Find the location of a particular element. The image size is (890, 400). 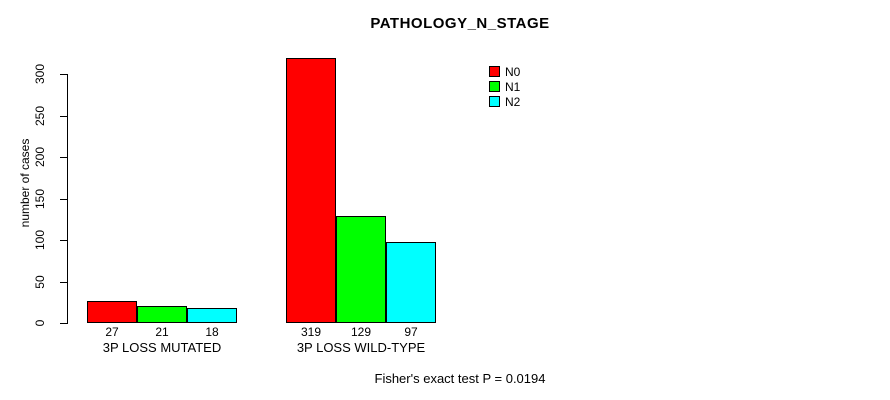

legend-label: N2 is located at coordinates (513, 101).